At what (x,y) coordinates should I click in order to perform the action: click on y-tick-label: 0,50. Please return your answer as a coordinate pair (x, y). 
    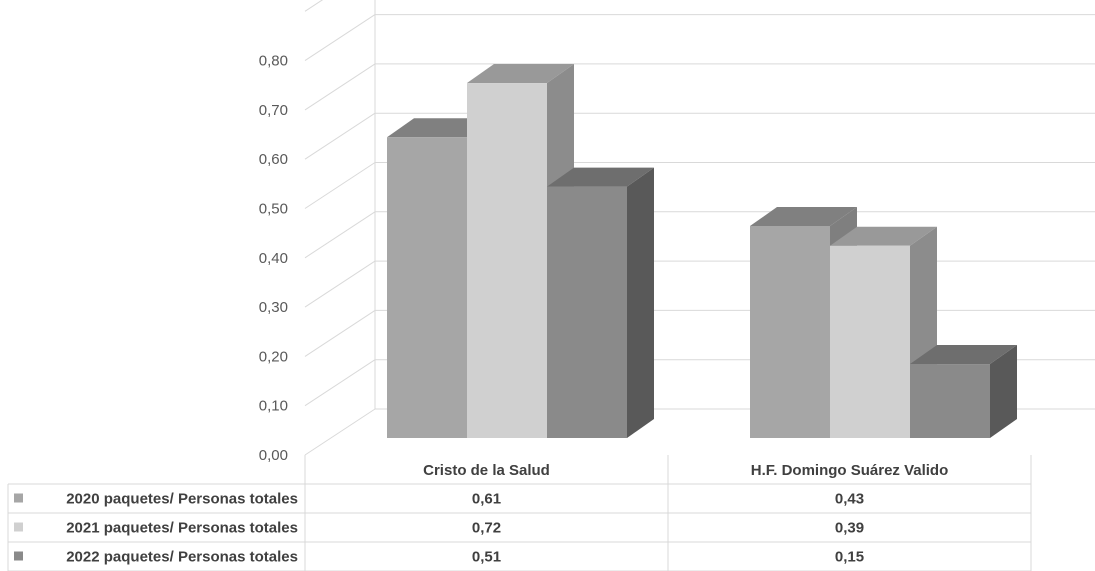
    Looking at the image, I should click on (273, 209).